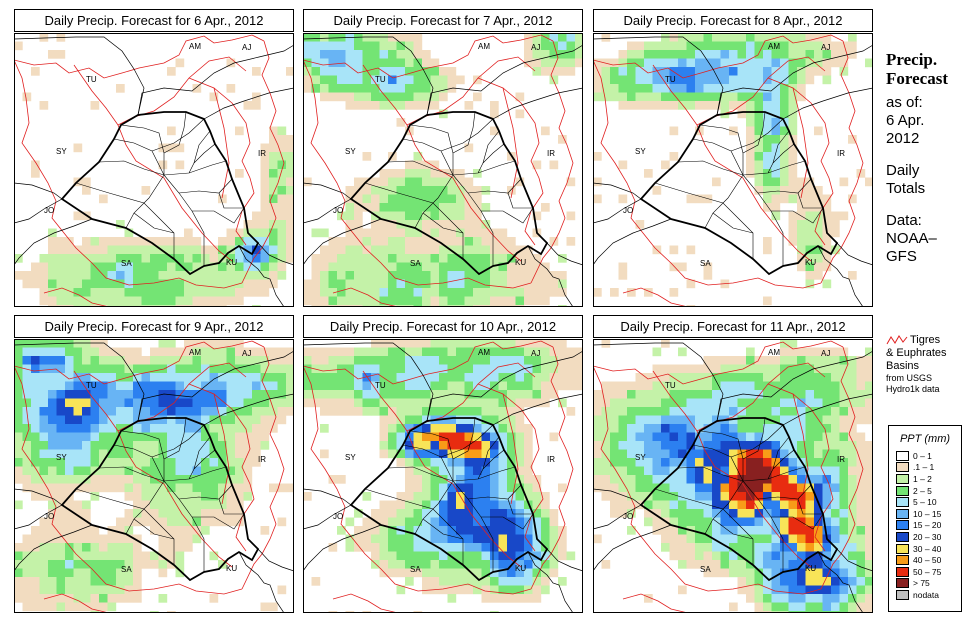 This screenshot has width=971, height=635. What do you see at coordinates (415, 569) in the screenshot?
I see `country-label: SA` at bounding box center [415, 569].